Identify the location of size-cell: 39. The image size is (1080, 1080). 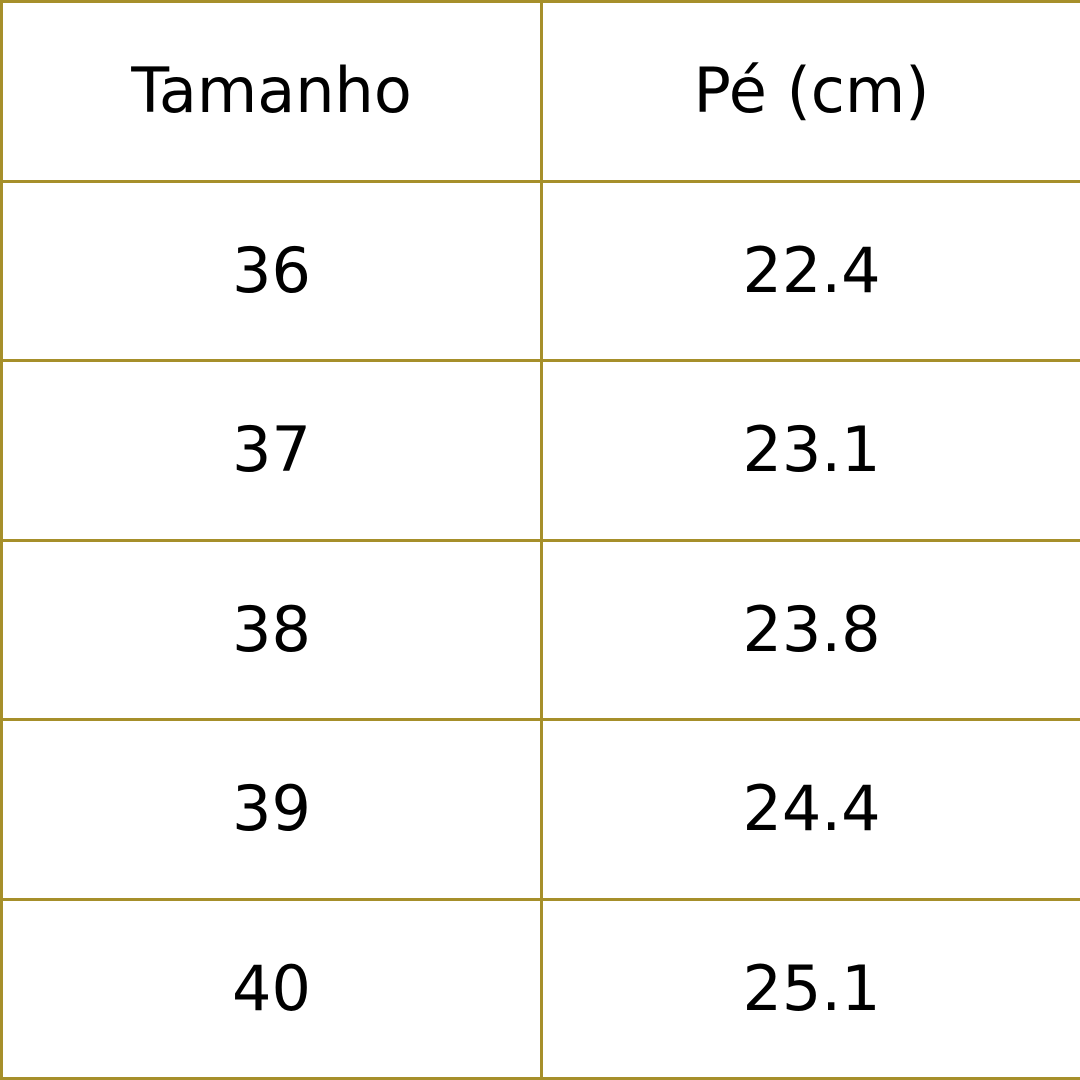
(271, 809).